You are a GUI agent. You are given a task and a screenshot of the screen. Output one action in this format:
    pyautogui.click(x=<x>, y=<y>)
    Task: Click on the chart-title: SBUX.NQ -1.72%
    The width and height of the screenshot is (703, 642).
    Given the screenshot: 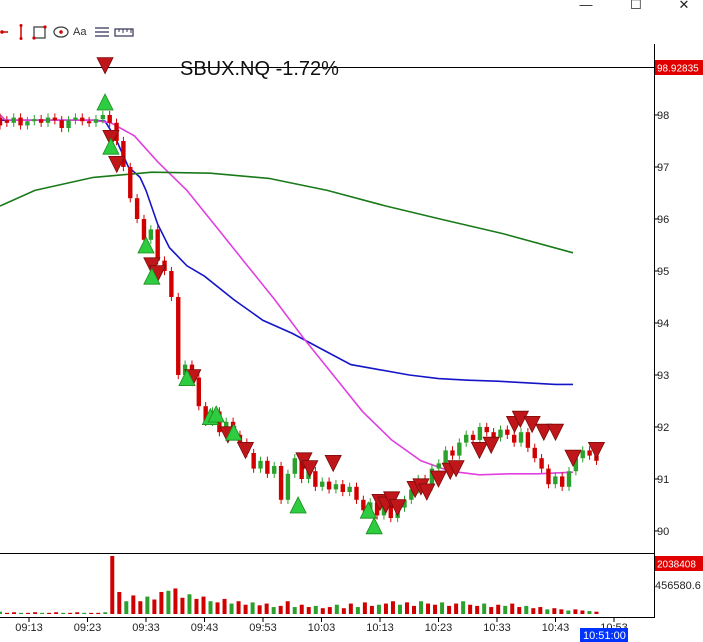 What is the action you would take?
    pyautogui.click(x=259, y=69)
    